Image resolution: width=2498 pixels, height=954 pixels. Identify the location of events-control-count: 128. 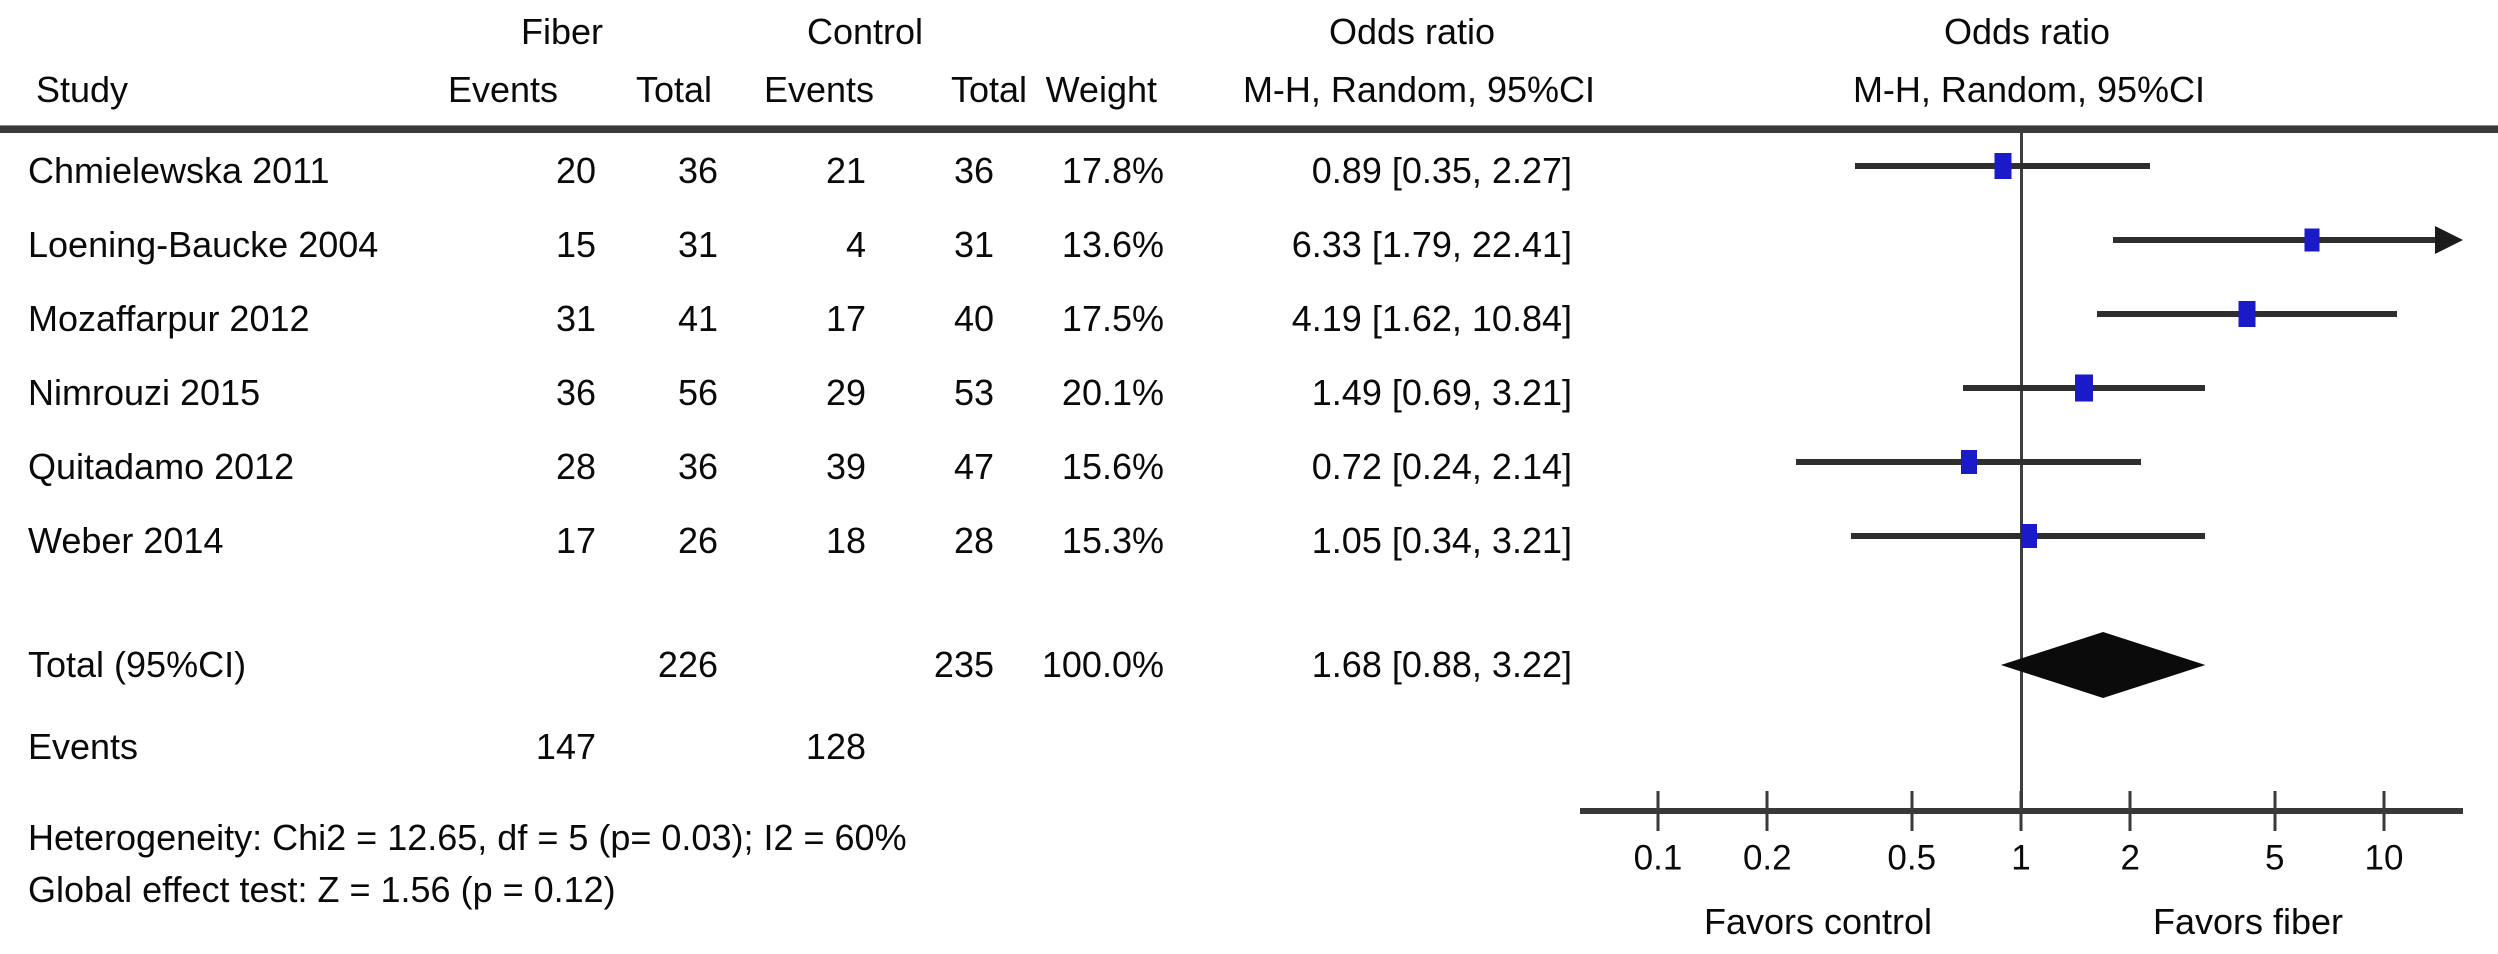
(835, 746).